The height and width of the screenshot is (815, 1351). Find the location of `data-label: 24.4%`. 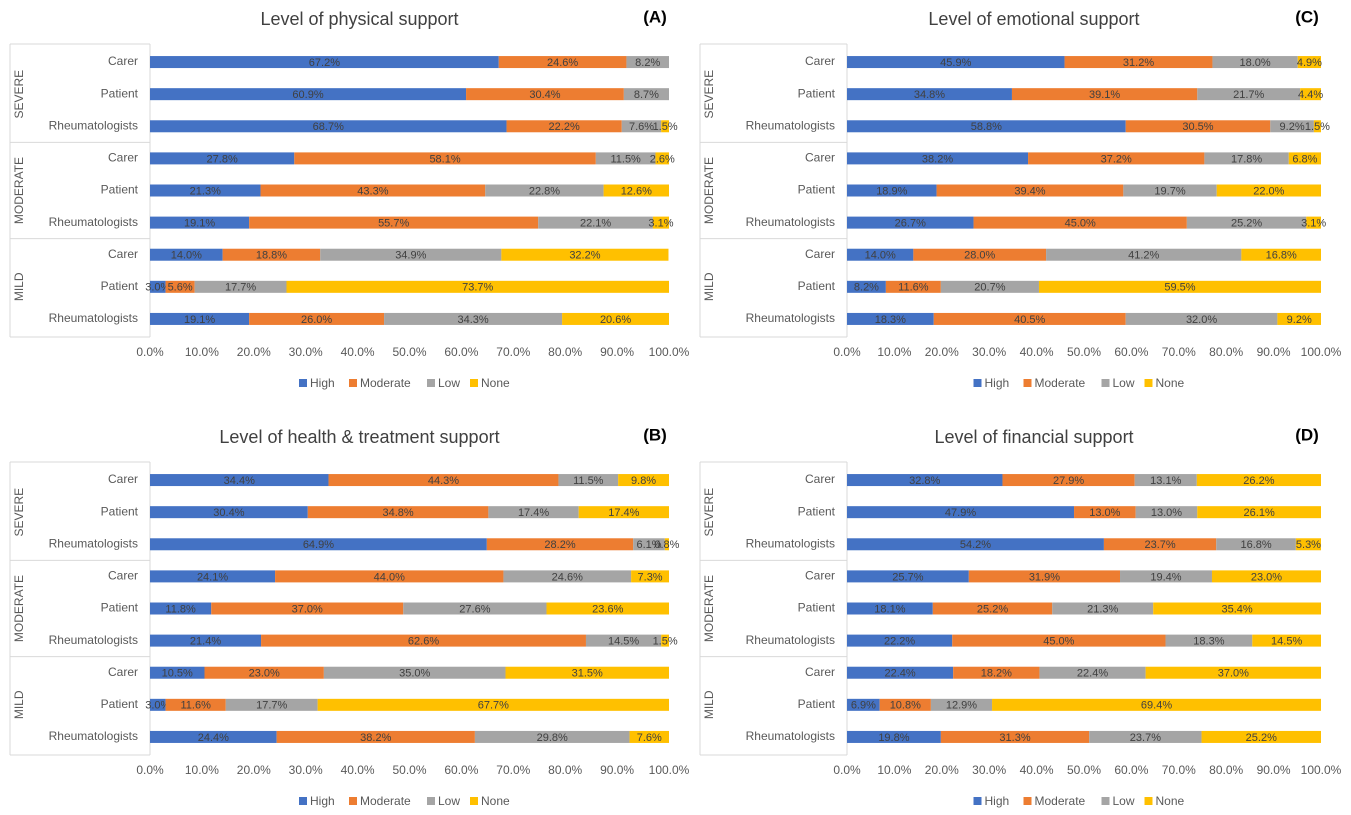

data-label: 24.4% is located at coordinates (213, 738).